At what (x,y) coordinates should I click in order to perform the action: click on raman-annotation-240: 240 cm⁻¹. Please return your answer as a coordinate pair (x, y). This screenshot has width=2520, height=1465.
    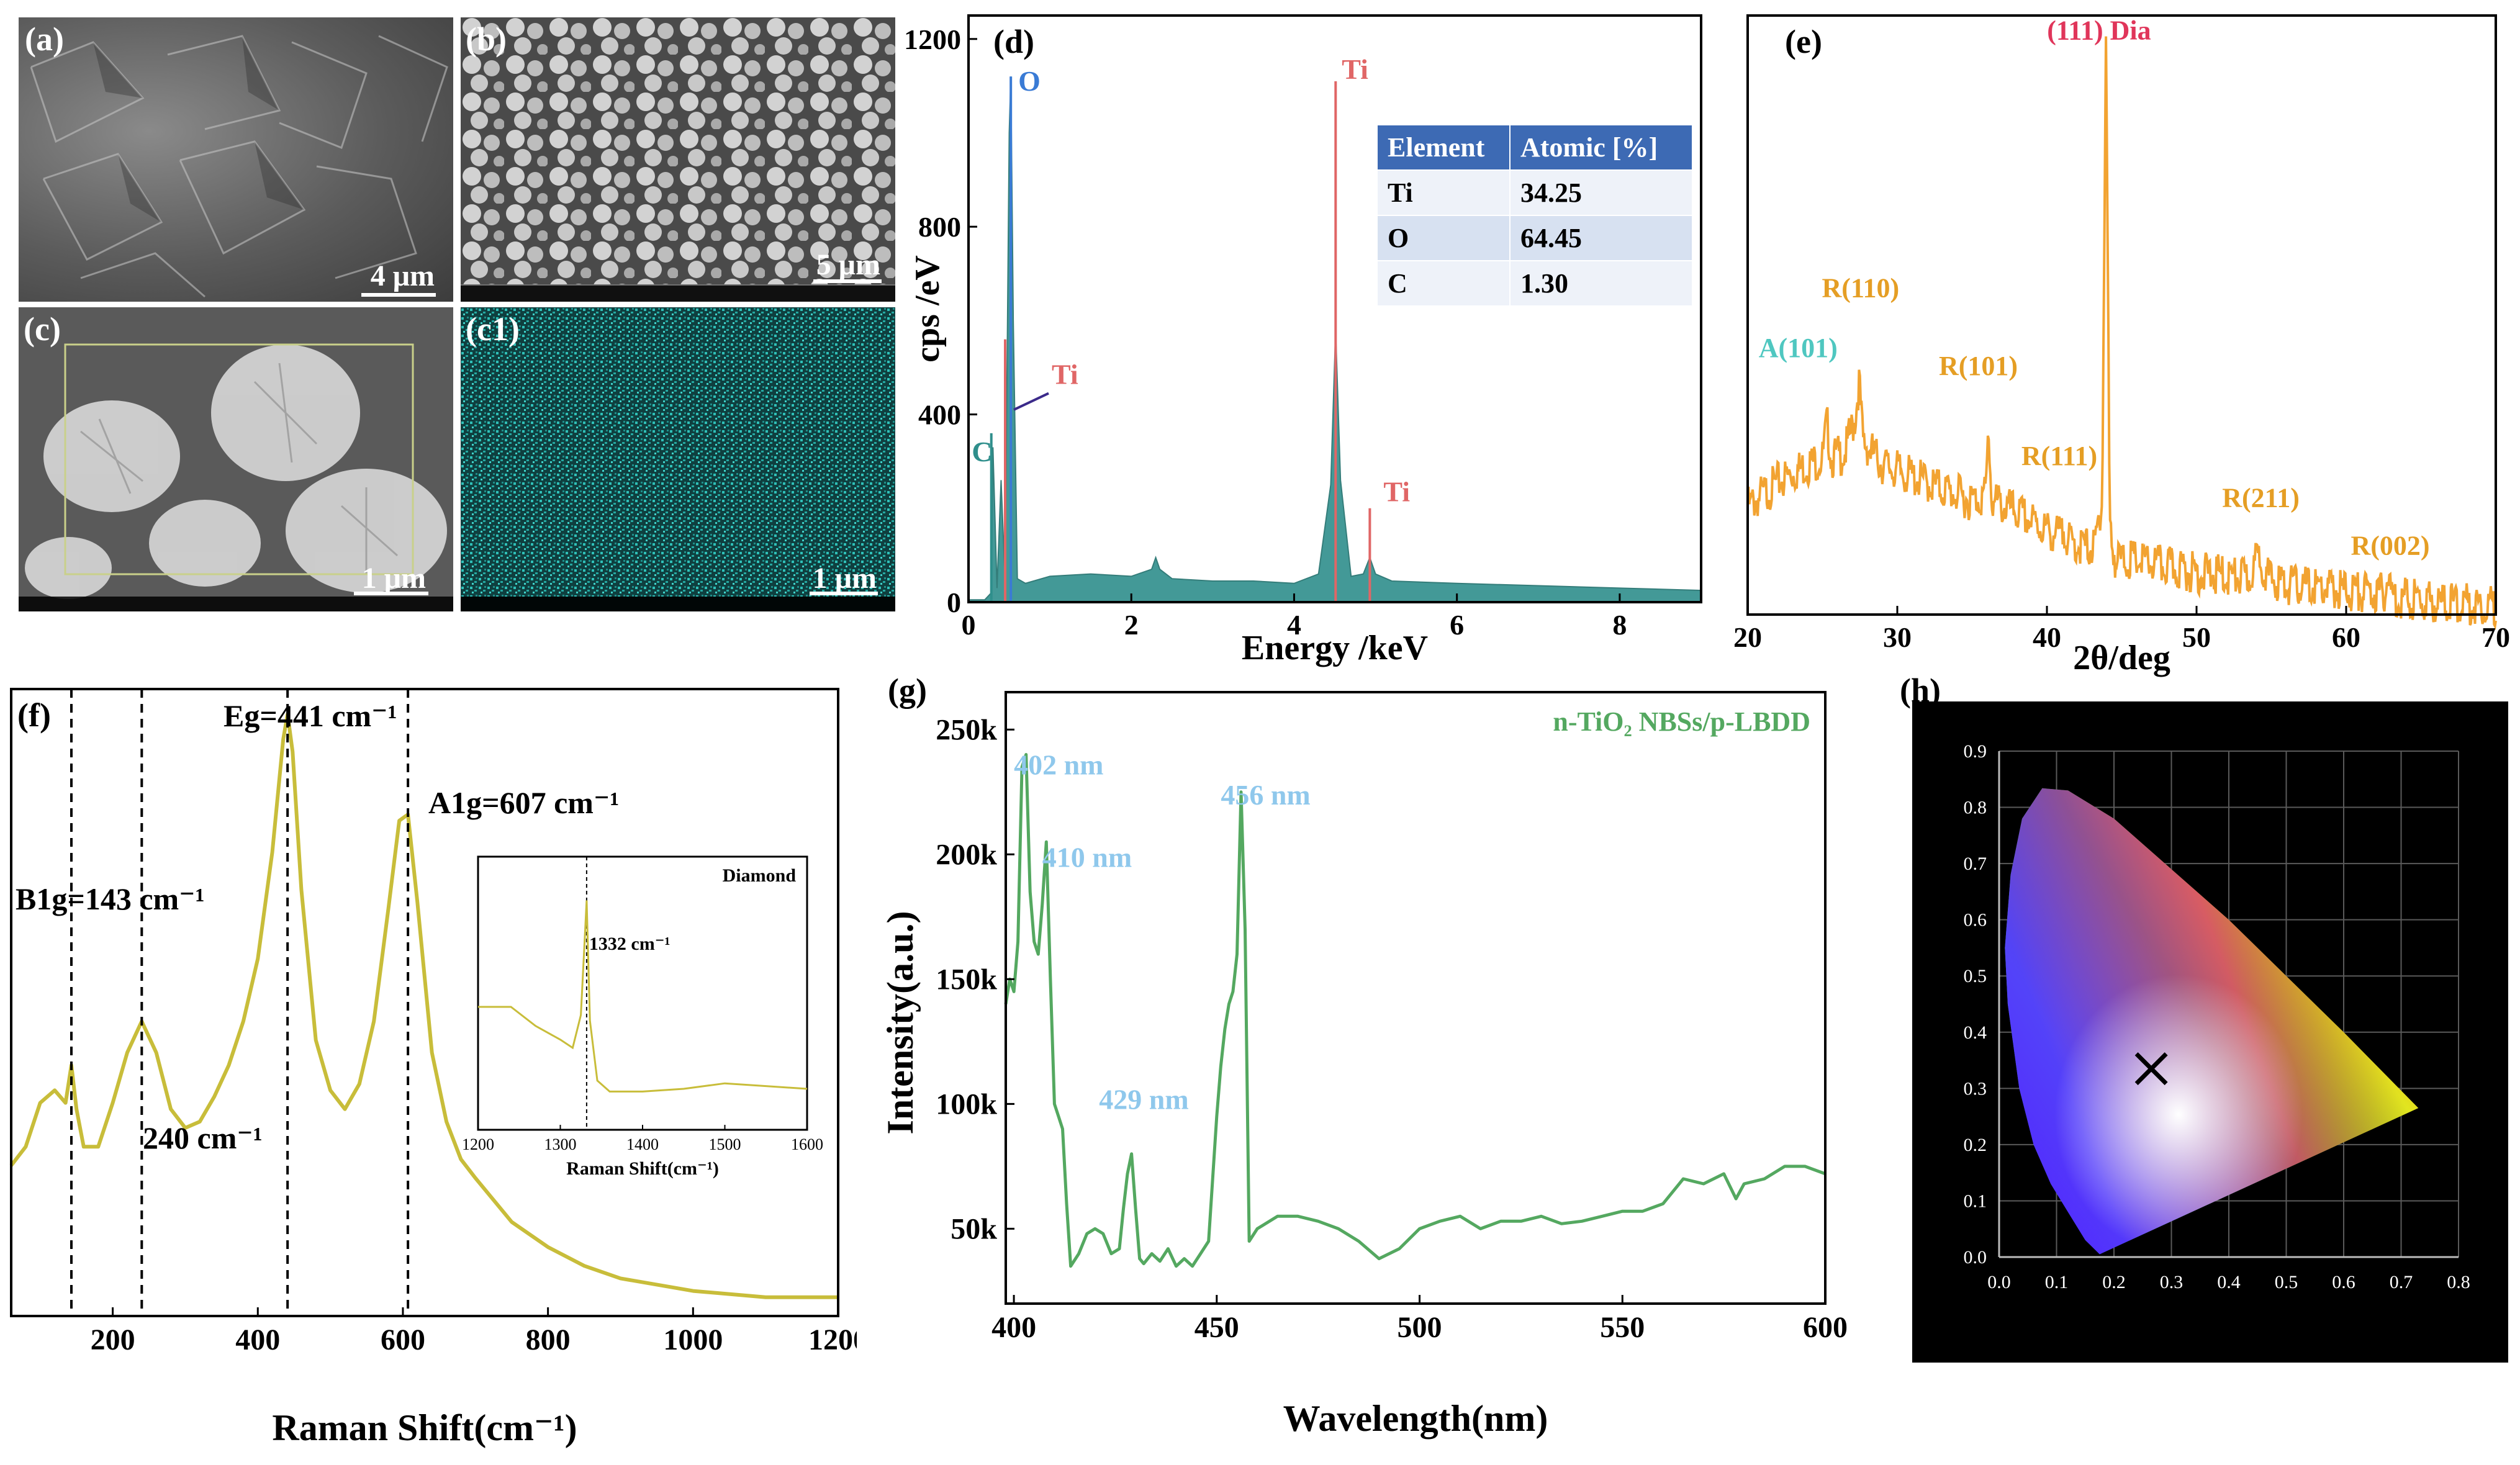
    Looking at the image, I should click on (203, 1137).